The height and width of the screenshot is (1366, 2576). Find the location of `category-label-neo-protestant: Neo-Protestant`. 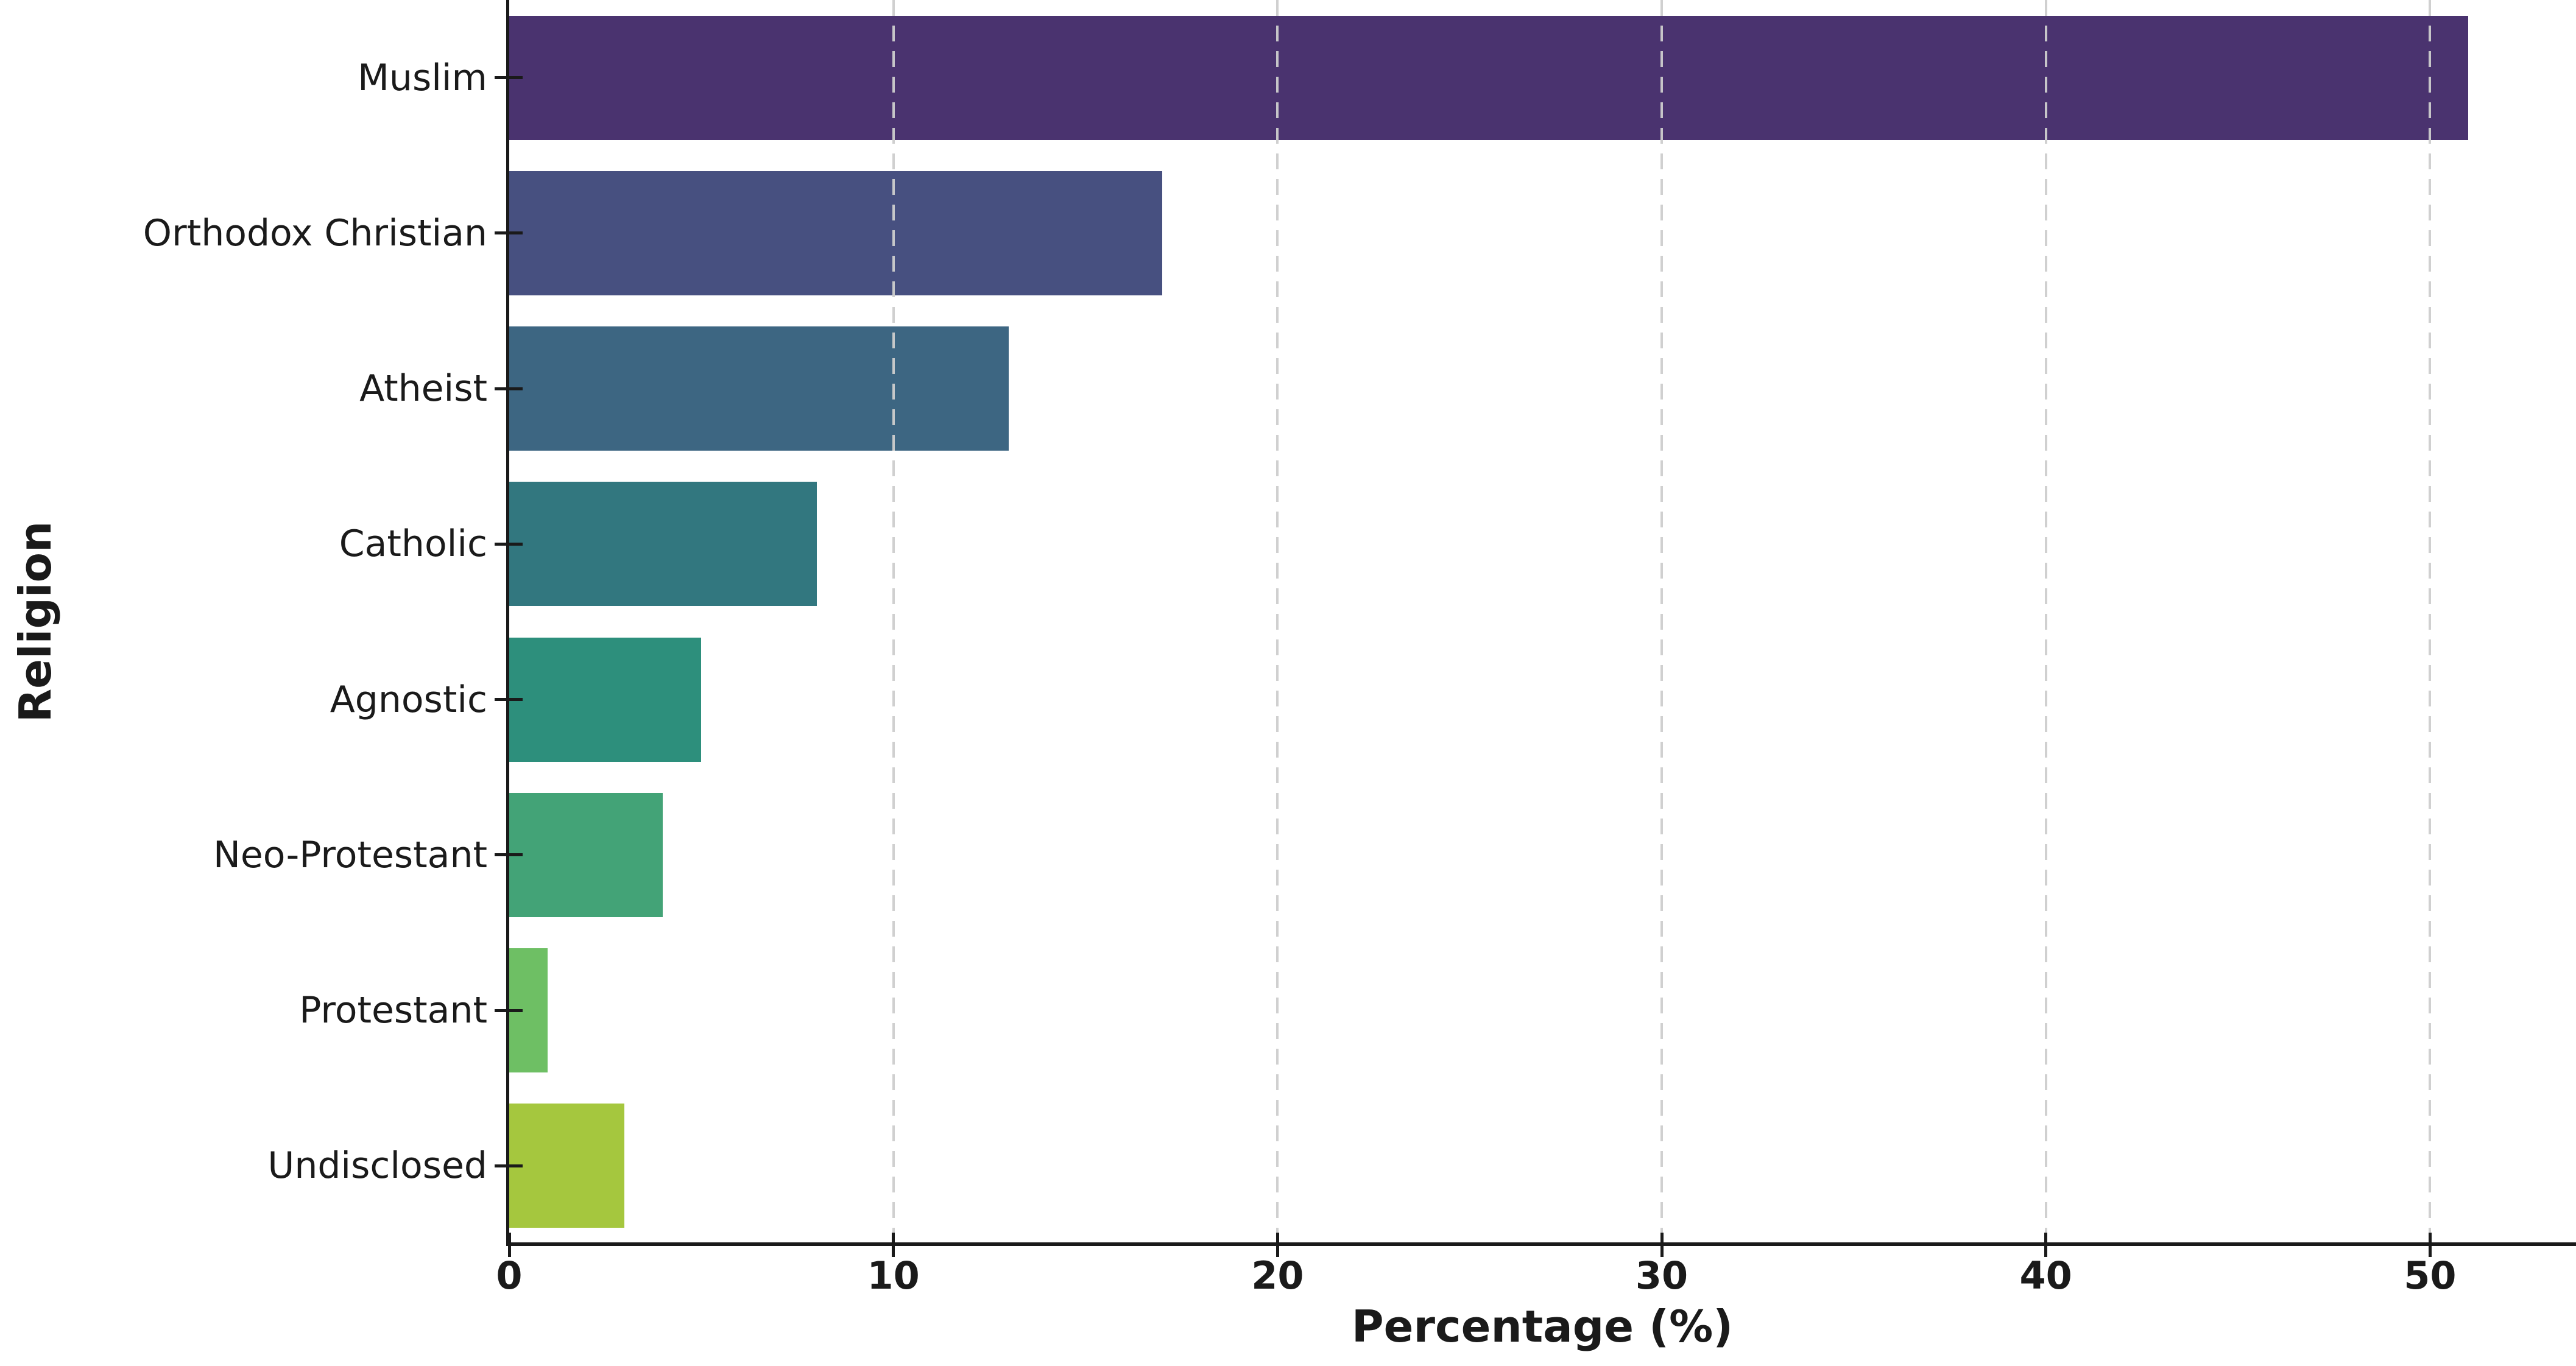

category-label-neo-protestant: Neo-Protestant is located at coordinates (350, 854).